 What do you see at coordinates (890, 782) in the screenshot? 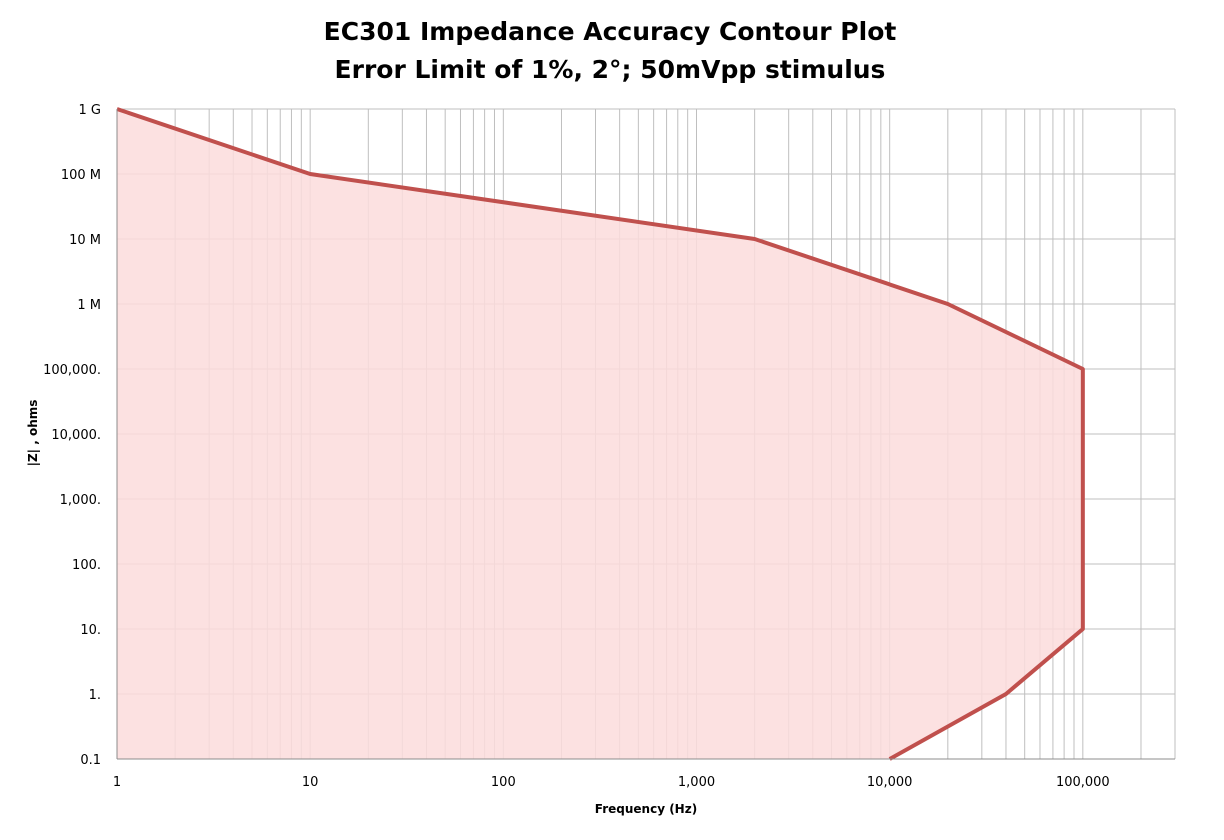
I see `x-tick-label: 10,000` at bounding box center [890, 782].